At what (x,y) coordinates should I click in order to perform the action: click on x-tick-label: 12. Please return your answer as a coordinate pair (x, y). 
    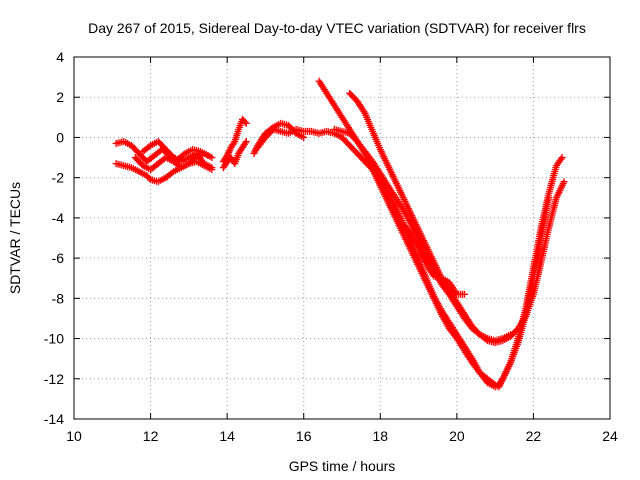
    Looking at the image, I should click on (151, 436).